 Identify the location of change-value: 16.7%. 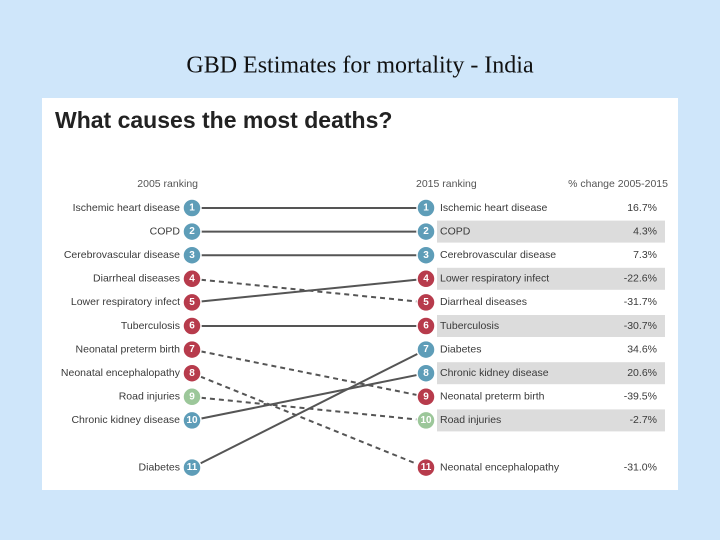
(642, 208).